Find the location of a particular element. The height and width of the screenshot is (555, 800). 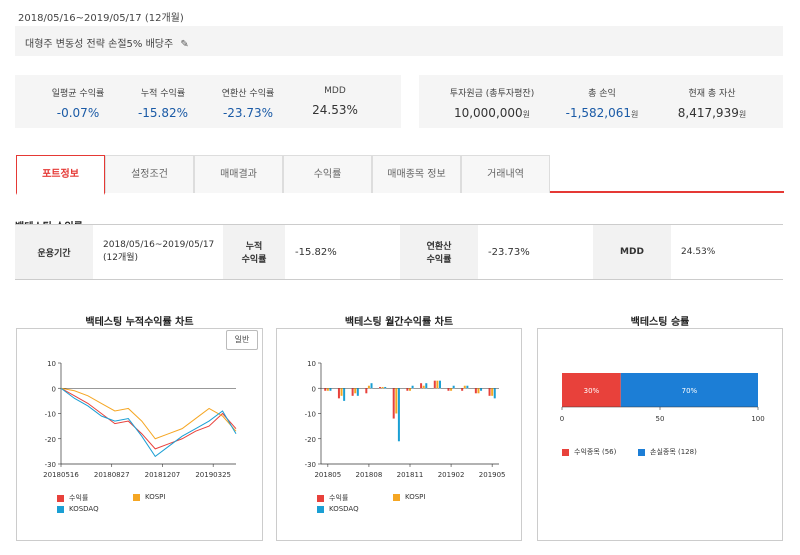

cumulative-label: 누적 수익률 is located at coordinates (254, 252).